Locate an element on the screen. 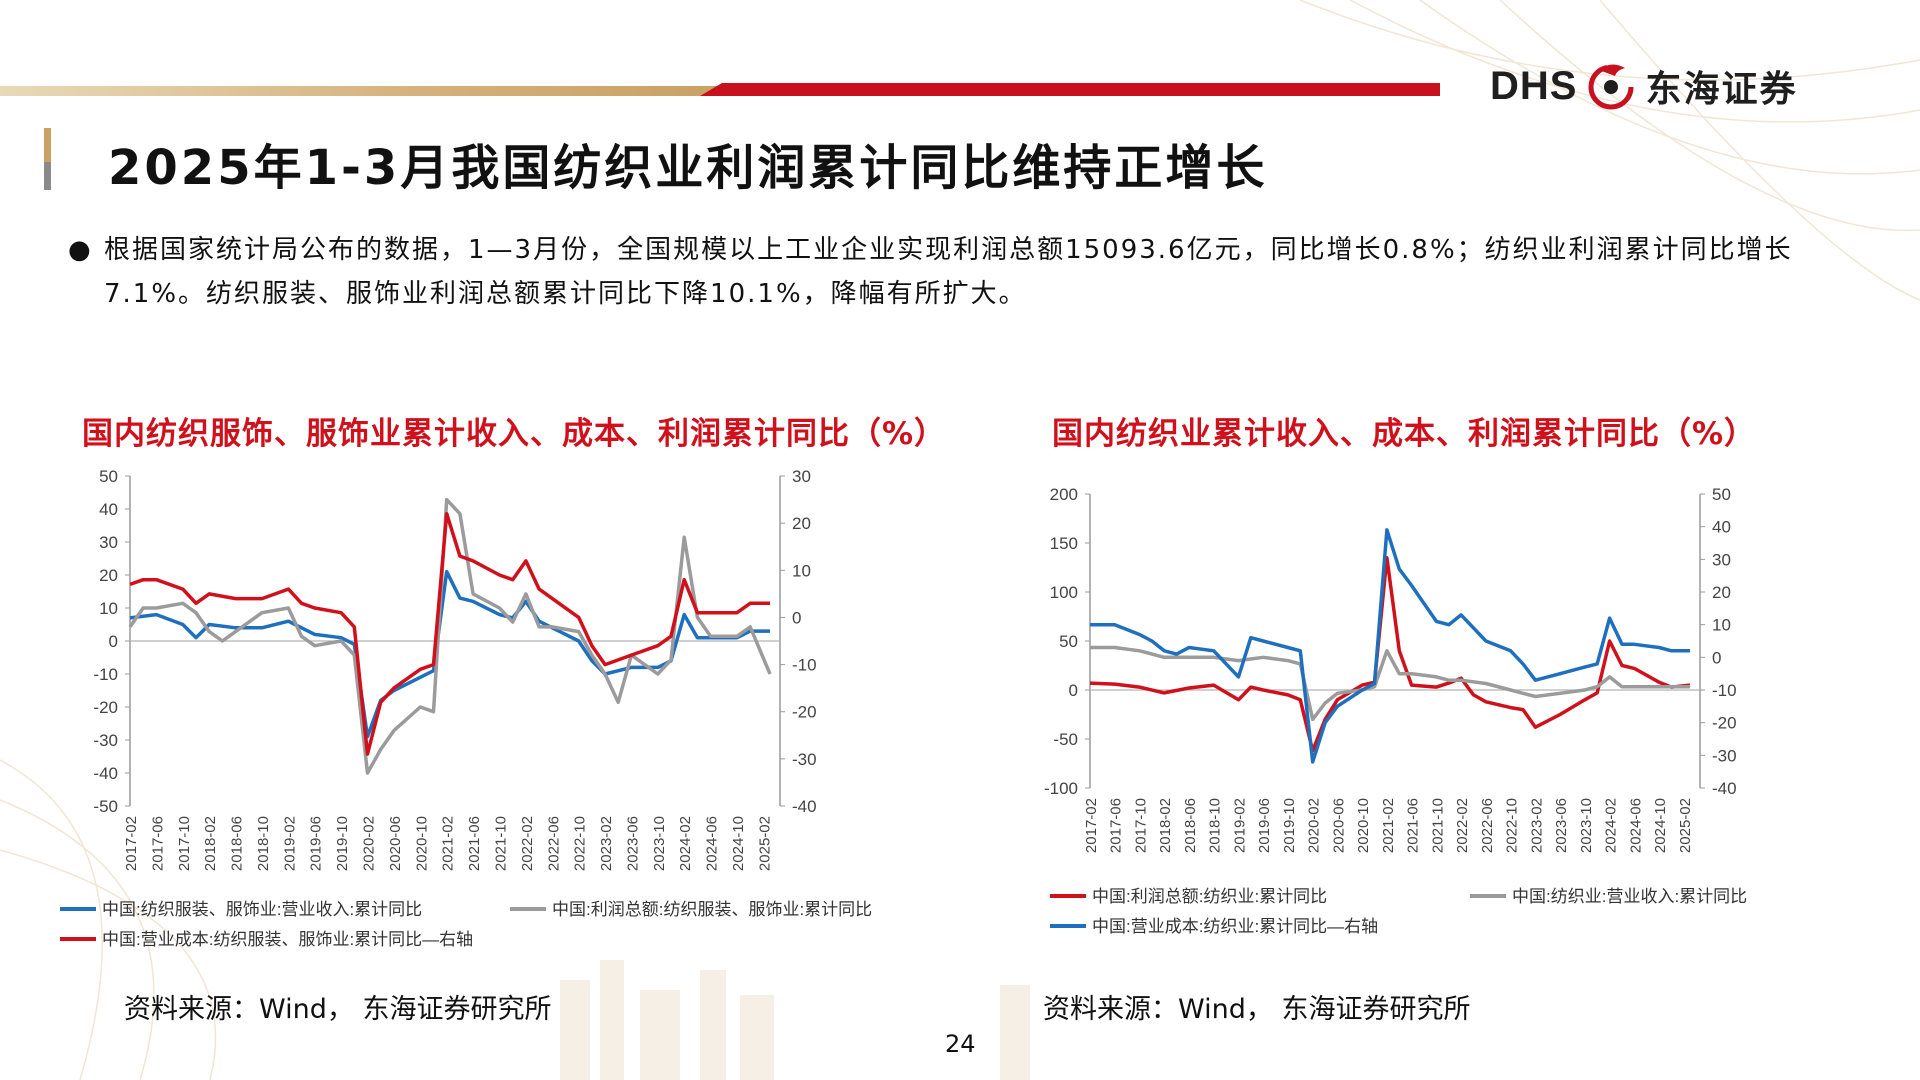 The width and height of the screenshot is (1920, 1080). x-tick-label: 2022-06 is located at coordinates (553, 843).